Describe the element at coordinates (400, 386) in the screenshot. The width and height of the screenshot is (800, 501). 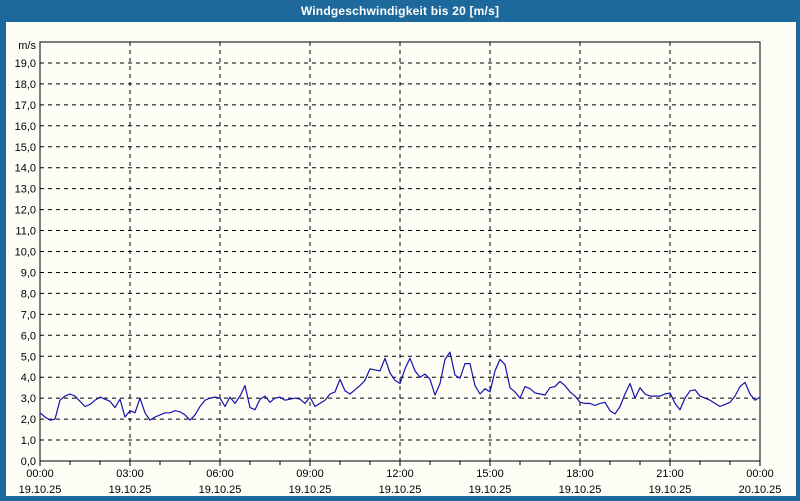
I see `wind-speed-series-line` at that location.